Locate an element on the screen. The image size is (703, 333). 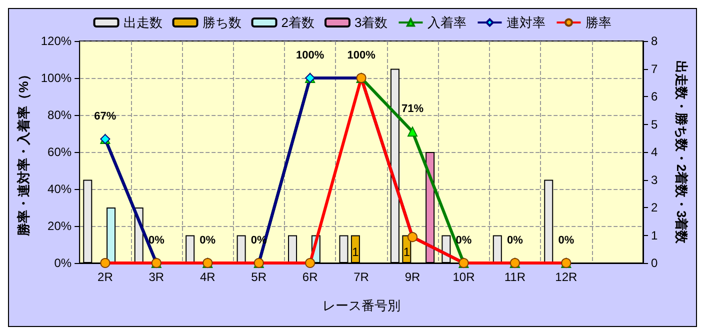
y-tick-label: 0% is located at coordinates (63, 263).